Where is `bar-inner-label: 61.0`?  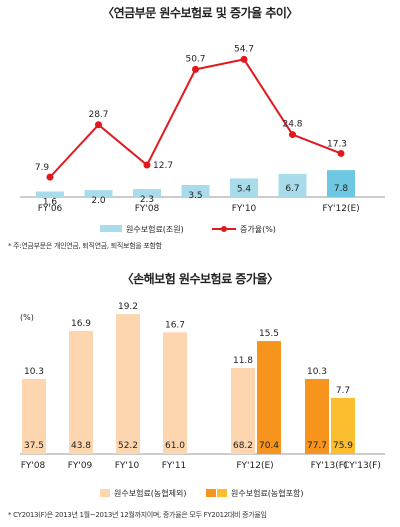
bar-inner-label: 61.0 is located at coordinates (175, 446).